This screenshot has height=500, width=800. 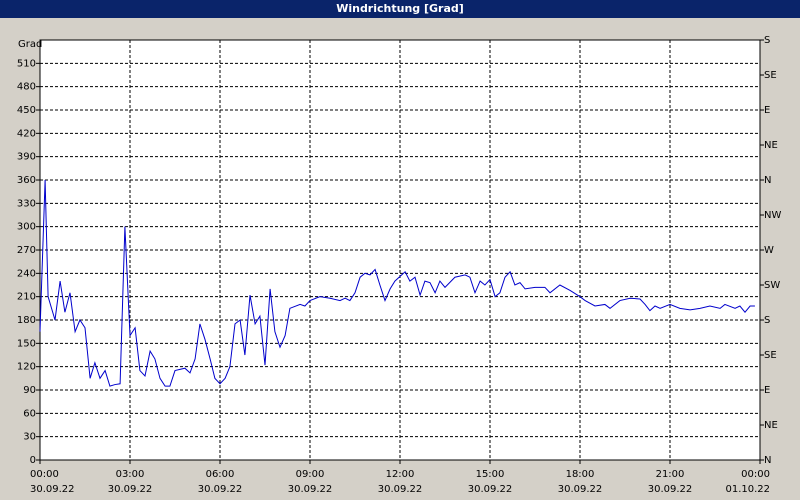 I want to click on y2-tick-label: W, so click(x=769, y=250).